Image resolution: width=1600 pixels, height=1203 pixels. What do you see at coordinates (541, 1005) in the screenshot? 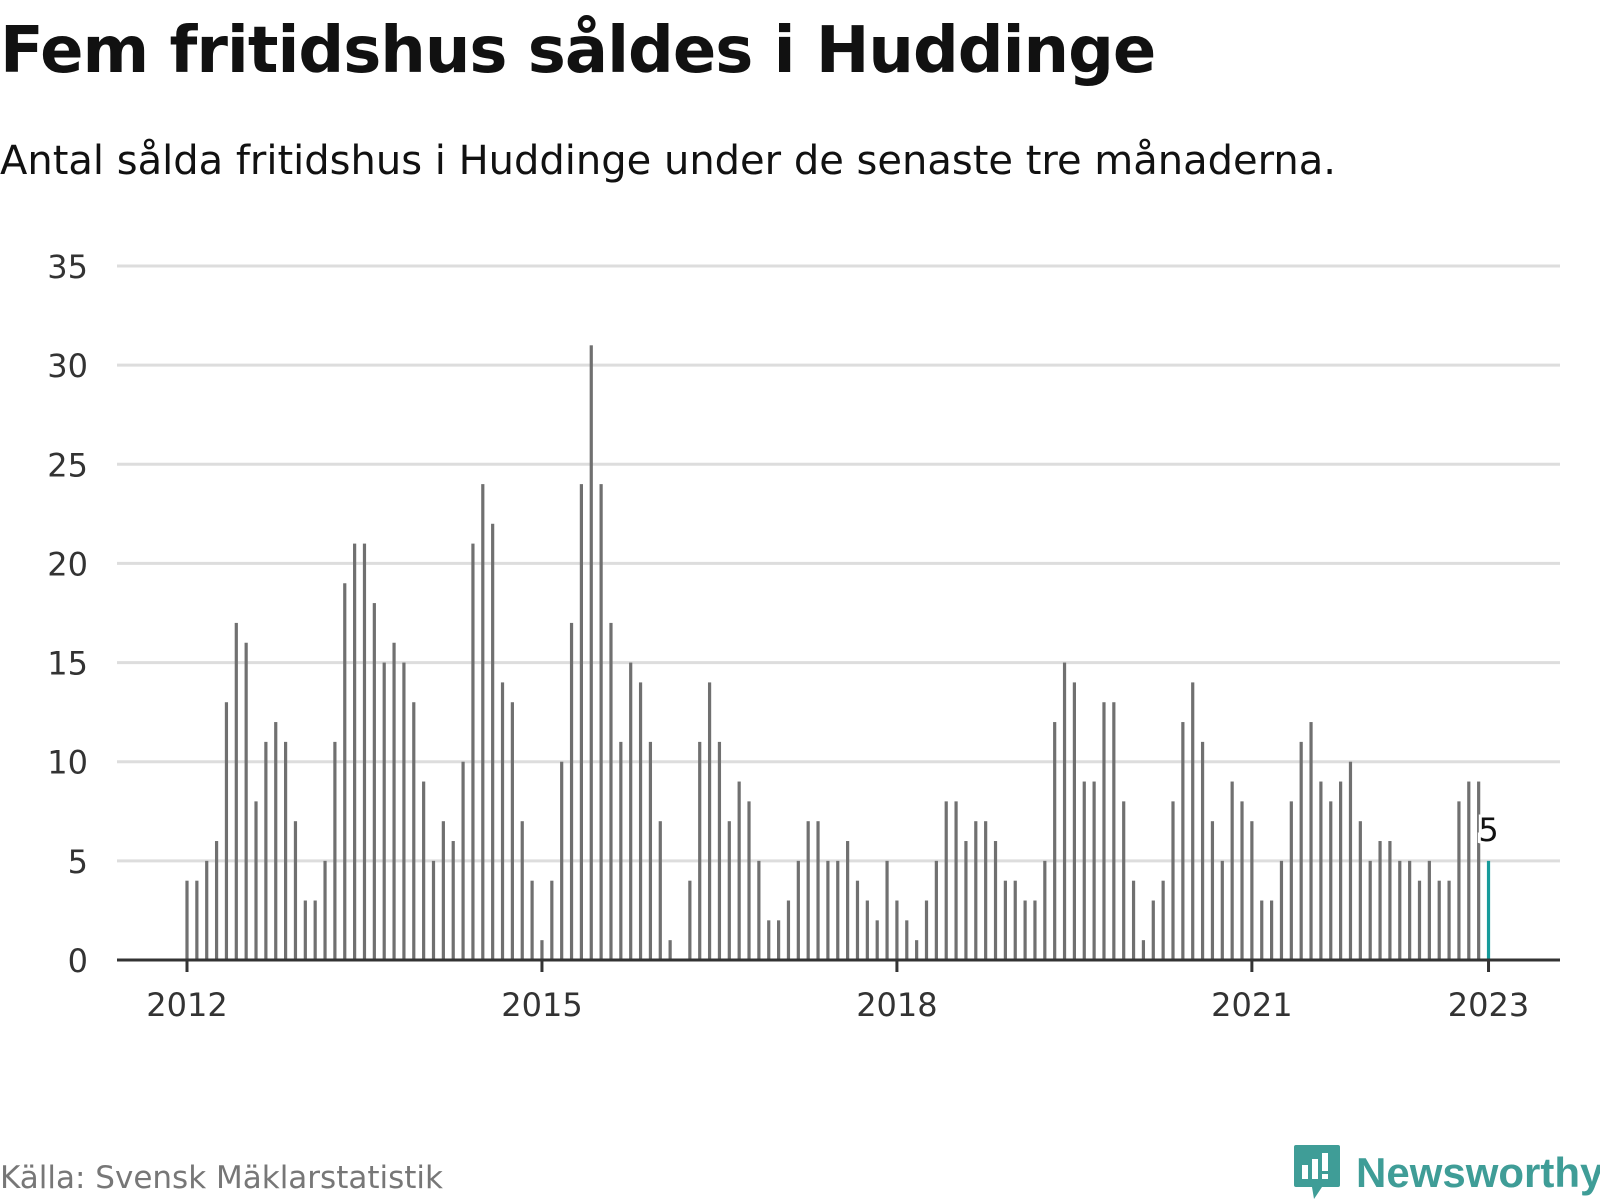
I see `x-tick-label: 2015` at bounding box center [541, 1005].